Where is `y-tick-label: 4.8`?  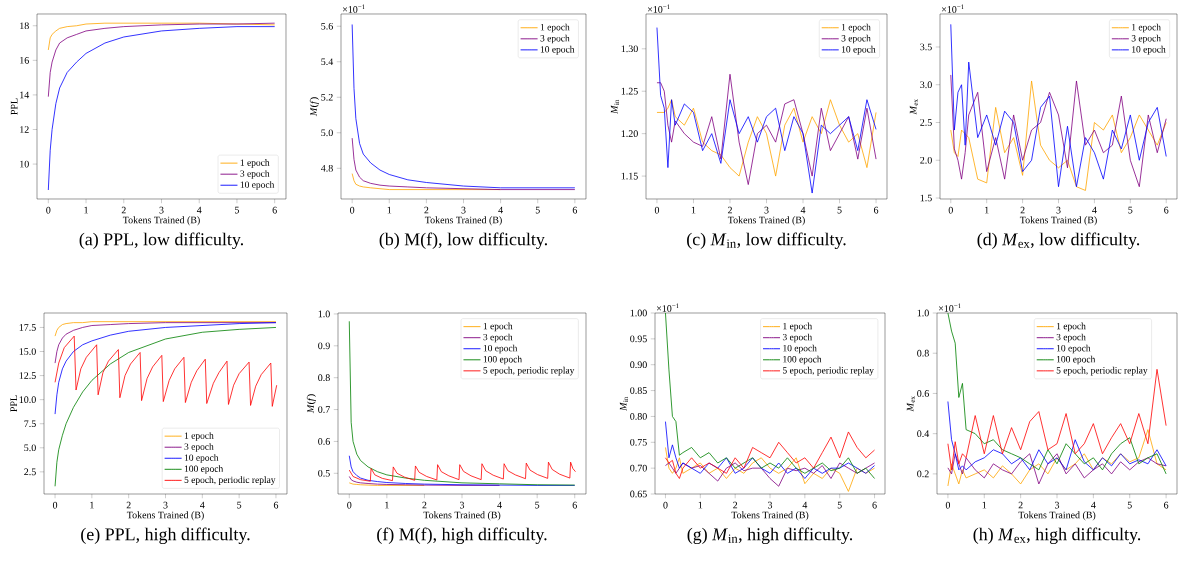 y-tick-label: 4.8 is located at coordinates (326, 168).